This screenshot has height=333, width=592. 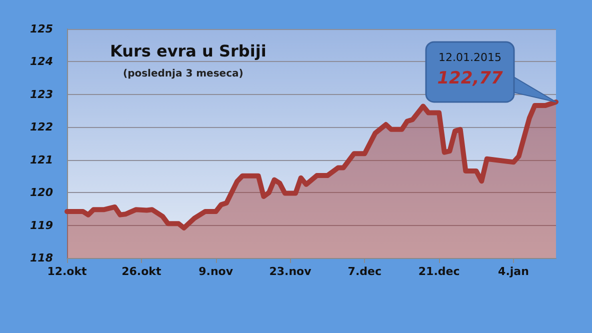 I want to click on text: (poslednja 3 meseca), so click(x=183, y=74).